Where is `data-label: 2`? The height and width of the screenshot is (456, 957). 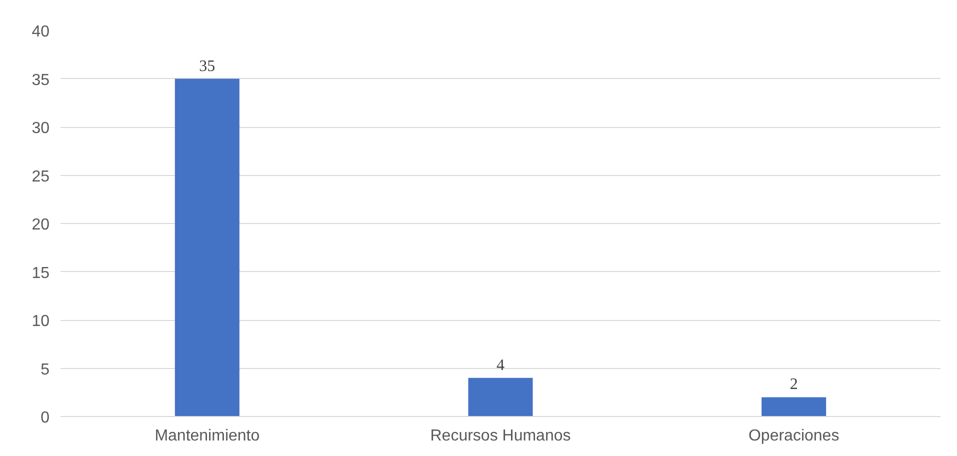 data-label: 2 is located at coordinates (794, 385).